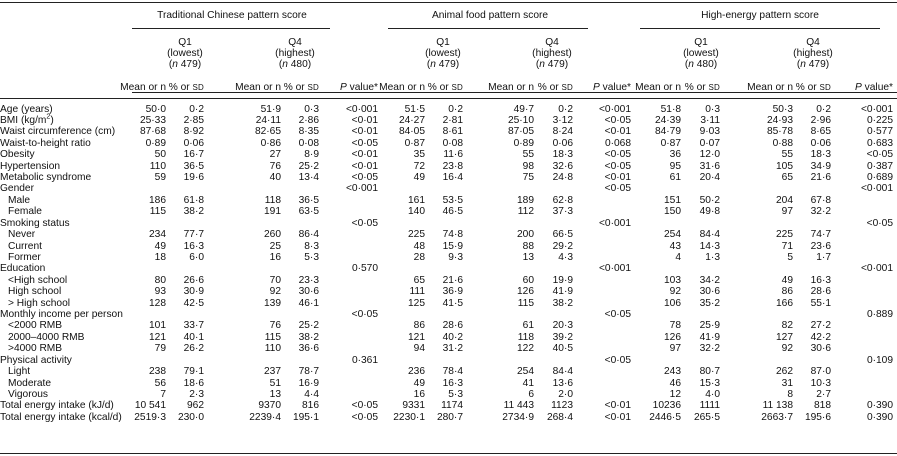 This screenshot has width=897, height=456. I want to click on p-value-cell: 0·387, so click(879, 166).